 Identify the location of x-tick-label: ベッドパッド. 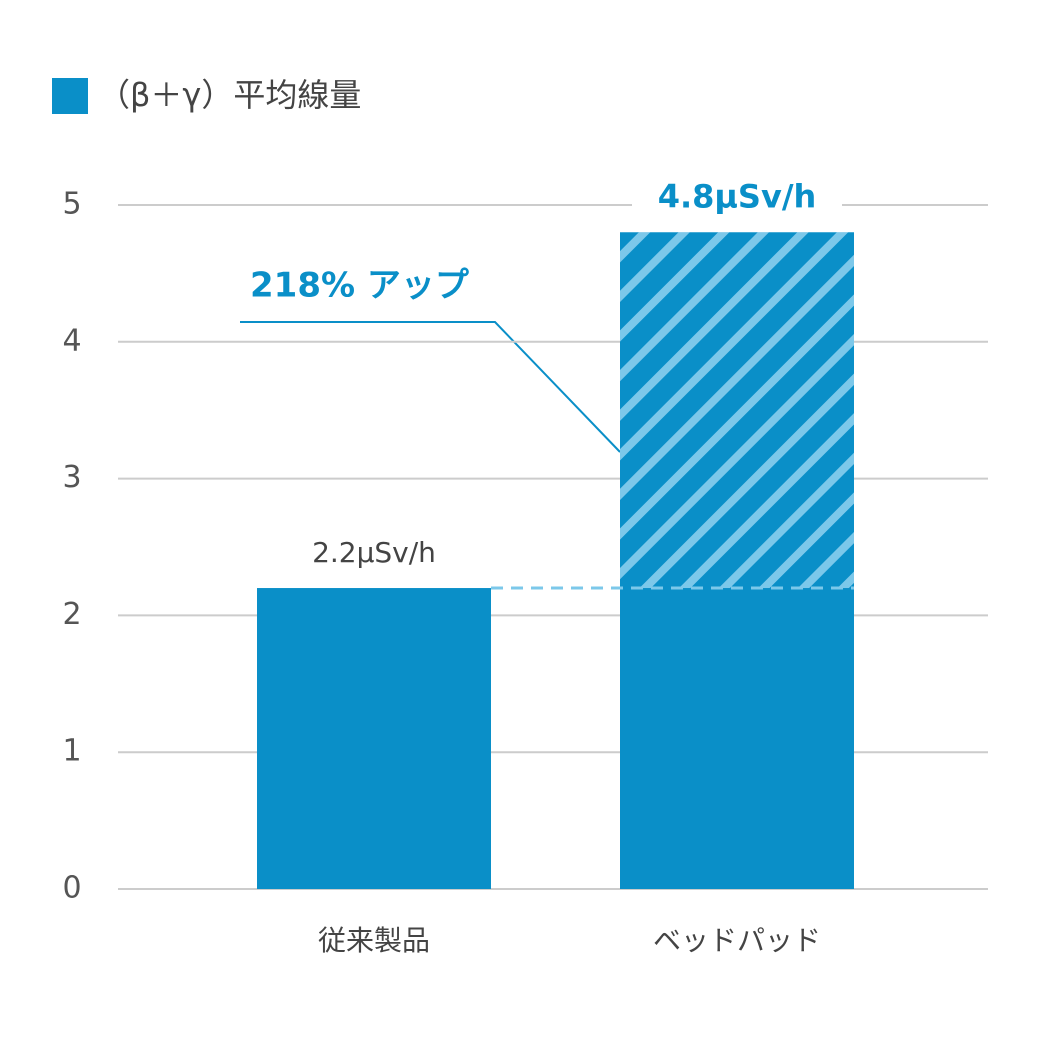
(737, 940).